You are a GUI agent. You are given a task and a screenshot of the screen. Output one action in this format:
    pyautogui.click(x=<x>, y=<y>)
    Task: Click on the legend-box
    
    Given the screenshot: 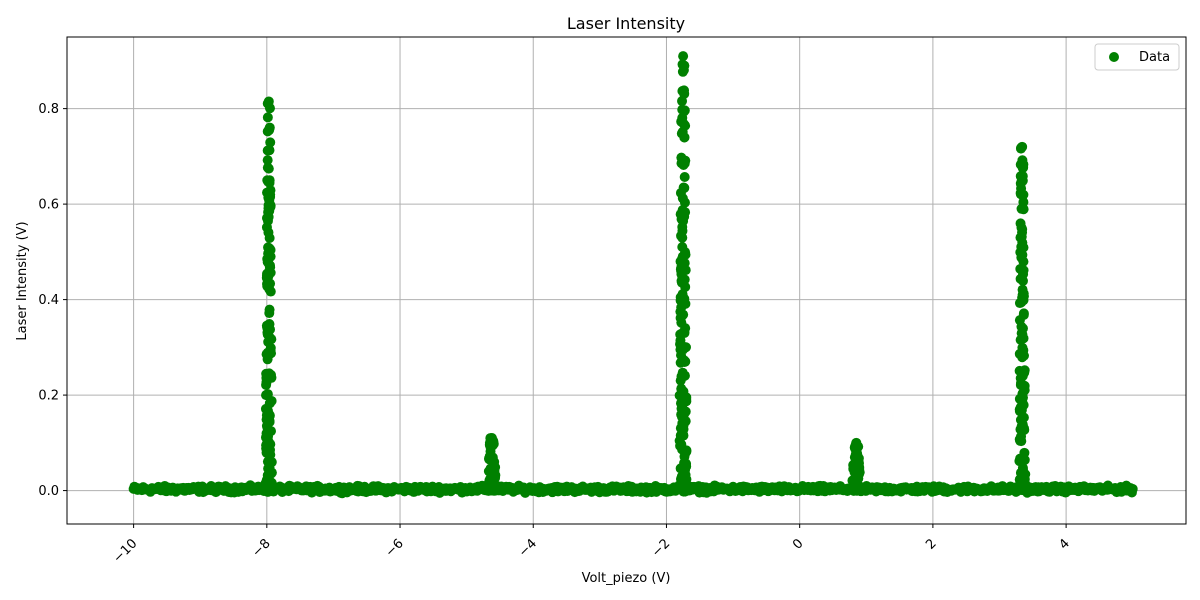 What is the action you would take?
    pyautogui.click(x=1137, y=57)
    